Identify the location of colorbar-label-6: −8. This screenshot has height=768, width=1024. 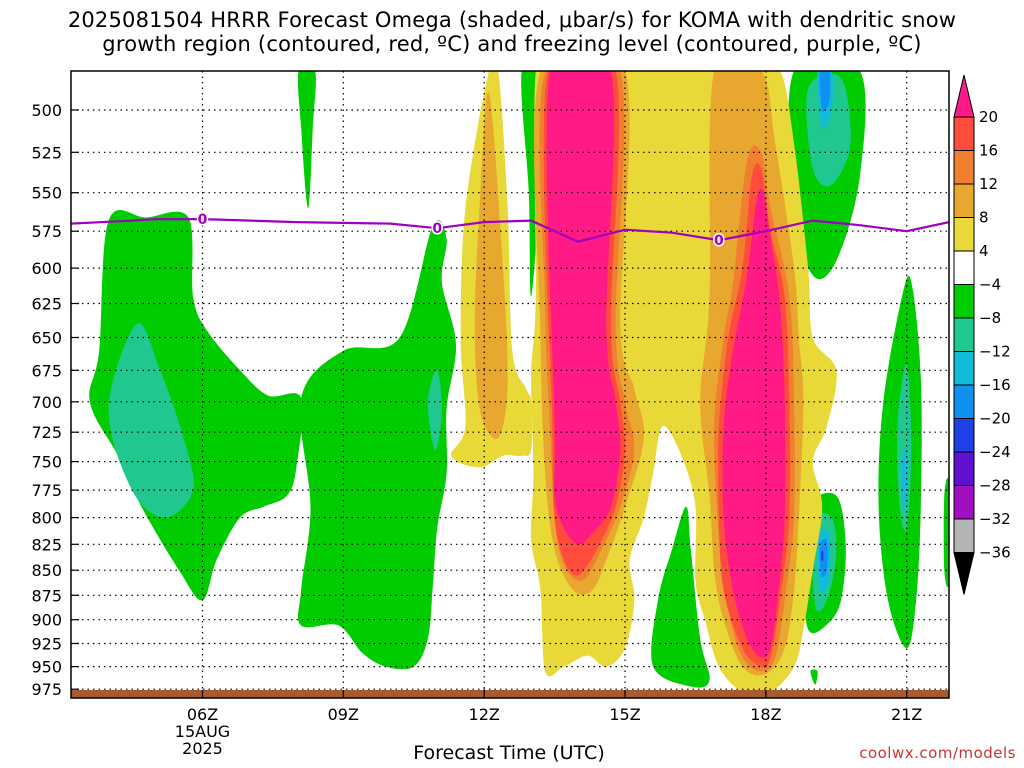
(990, 318).